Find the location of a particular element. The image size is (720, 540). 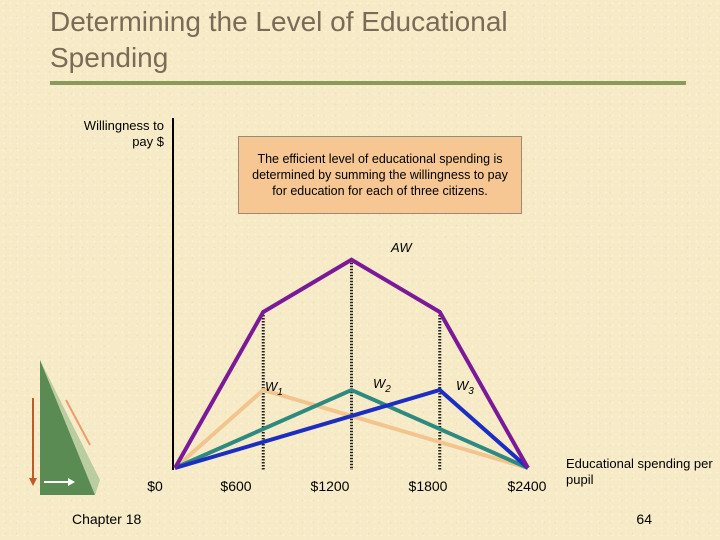

x-tick-label: $600 is located at coordinates (235, 486).